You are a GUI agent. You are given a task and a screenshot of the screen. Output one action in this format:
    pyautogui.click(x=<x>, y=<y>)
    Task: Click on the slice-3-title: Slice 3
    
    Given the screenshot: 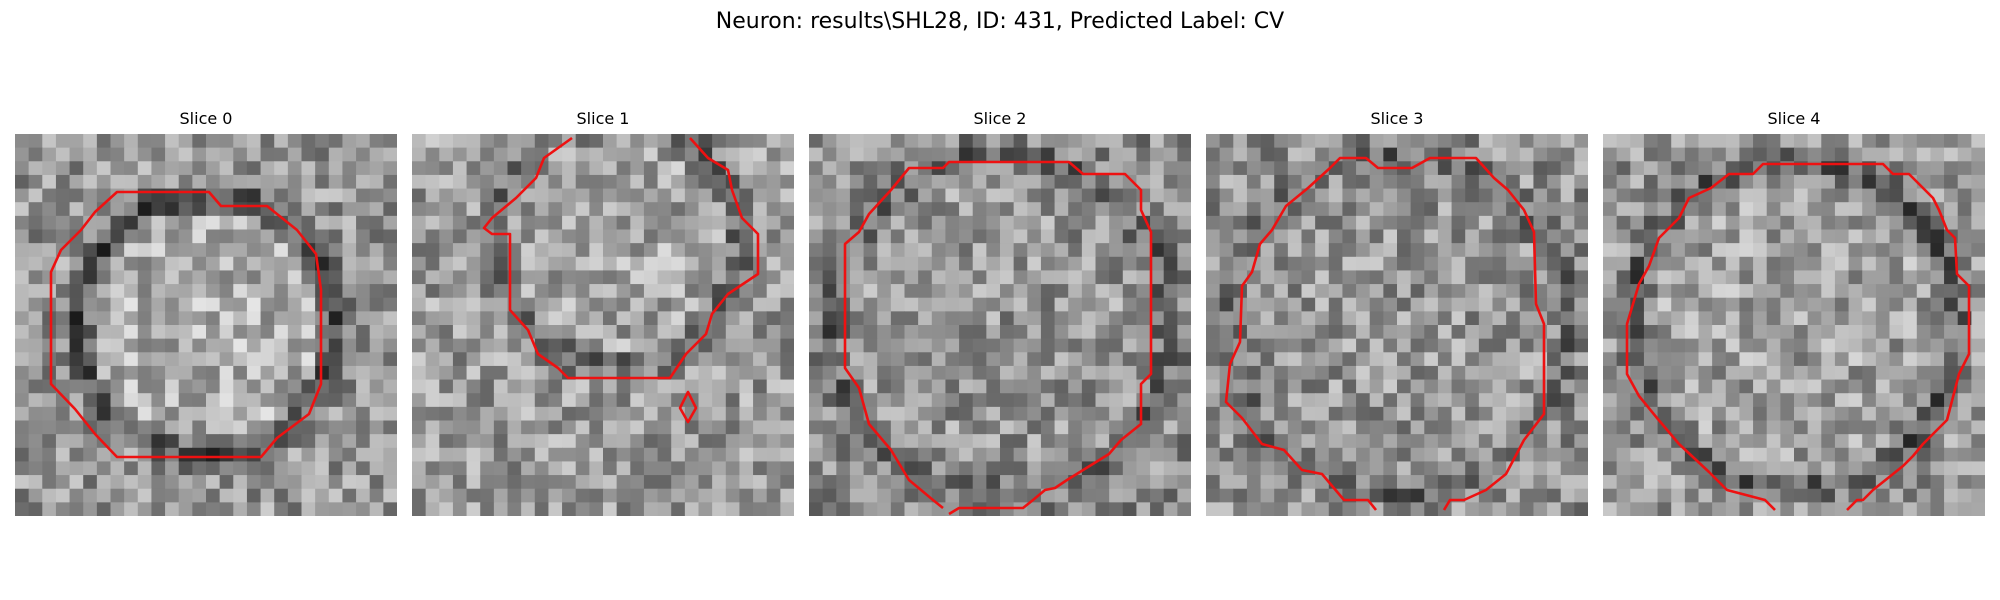 What is the action you would take?
    pyautogui.click(x=1397, y=118)
    